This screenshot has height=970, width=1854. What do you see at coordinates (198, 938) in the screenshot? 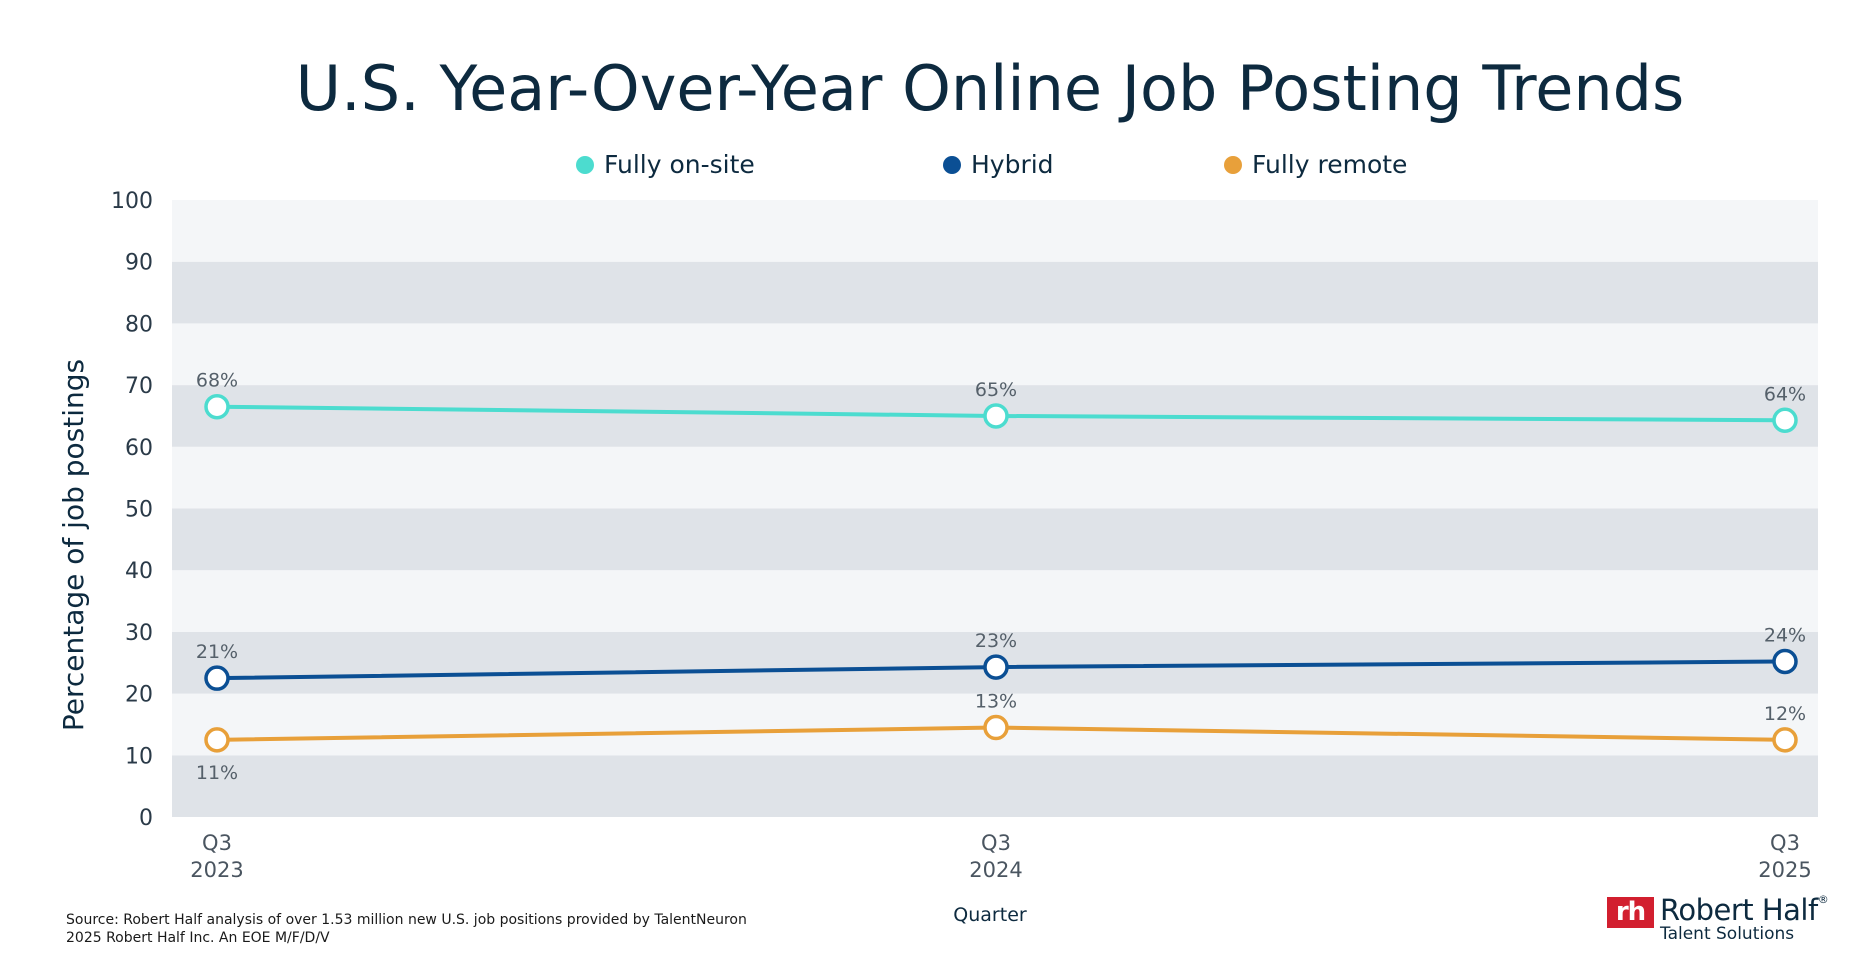
I see `copyright-note: 2025 Robert Half Inc. An EOE M/F/D/V` at bounding box center [198, 938].